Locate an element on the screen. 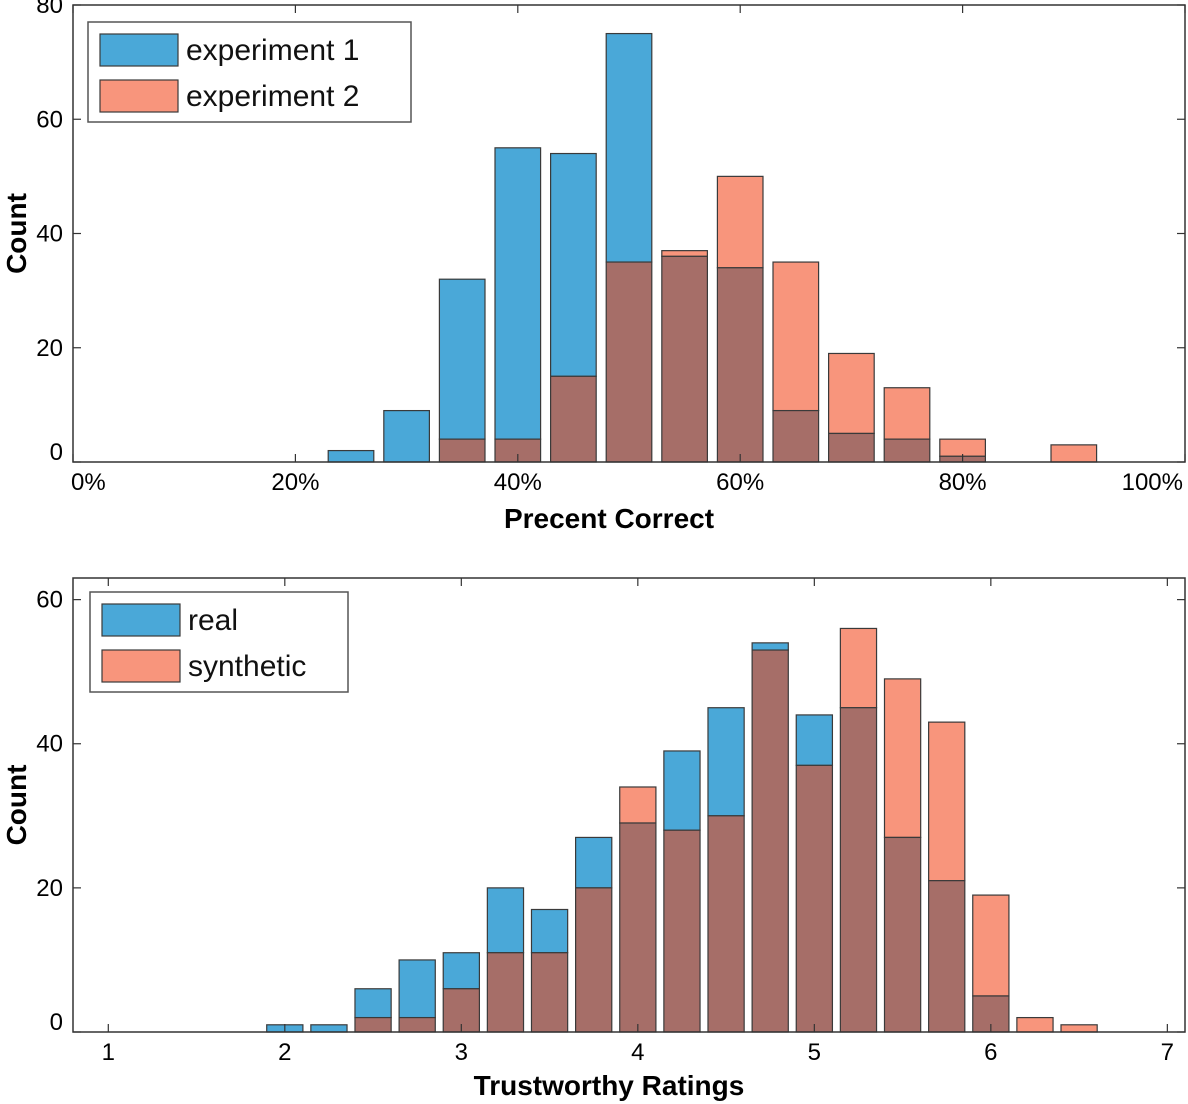 This screenshot has width=1188, height=1104. legend: real synthetic is located at coordinates (219, 642).